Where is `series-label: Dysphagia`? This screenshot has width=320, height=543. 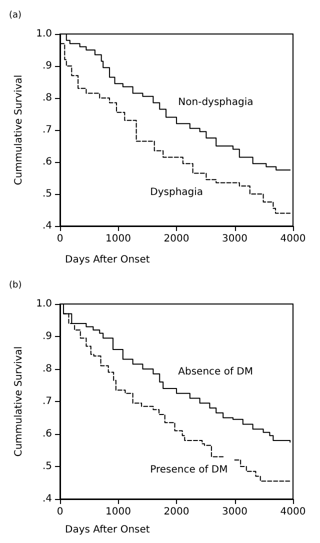
series-label: Dysphagia is located at coordinates (177, 192).